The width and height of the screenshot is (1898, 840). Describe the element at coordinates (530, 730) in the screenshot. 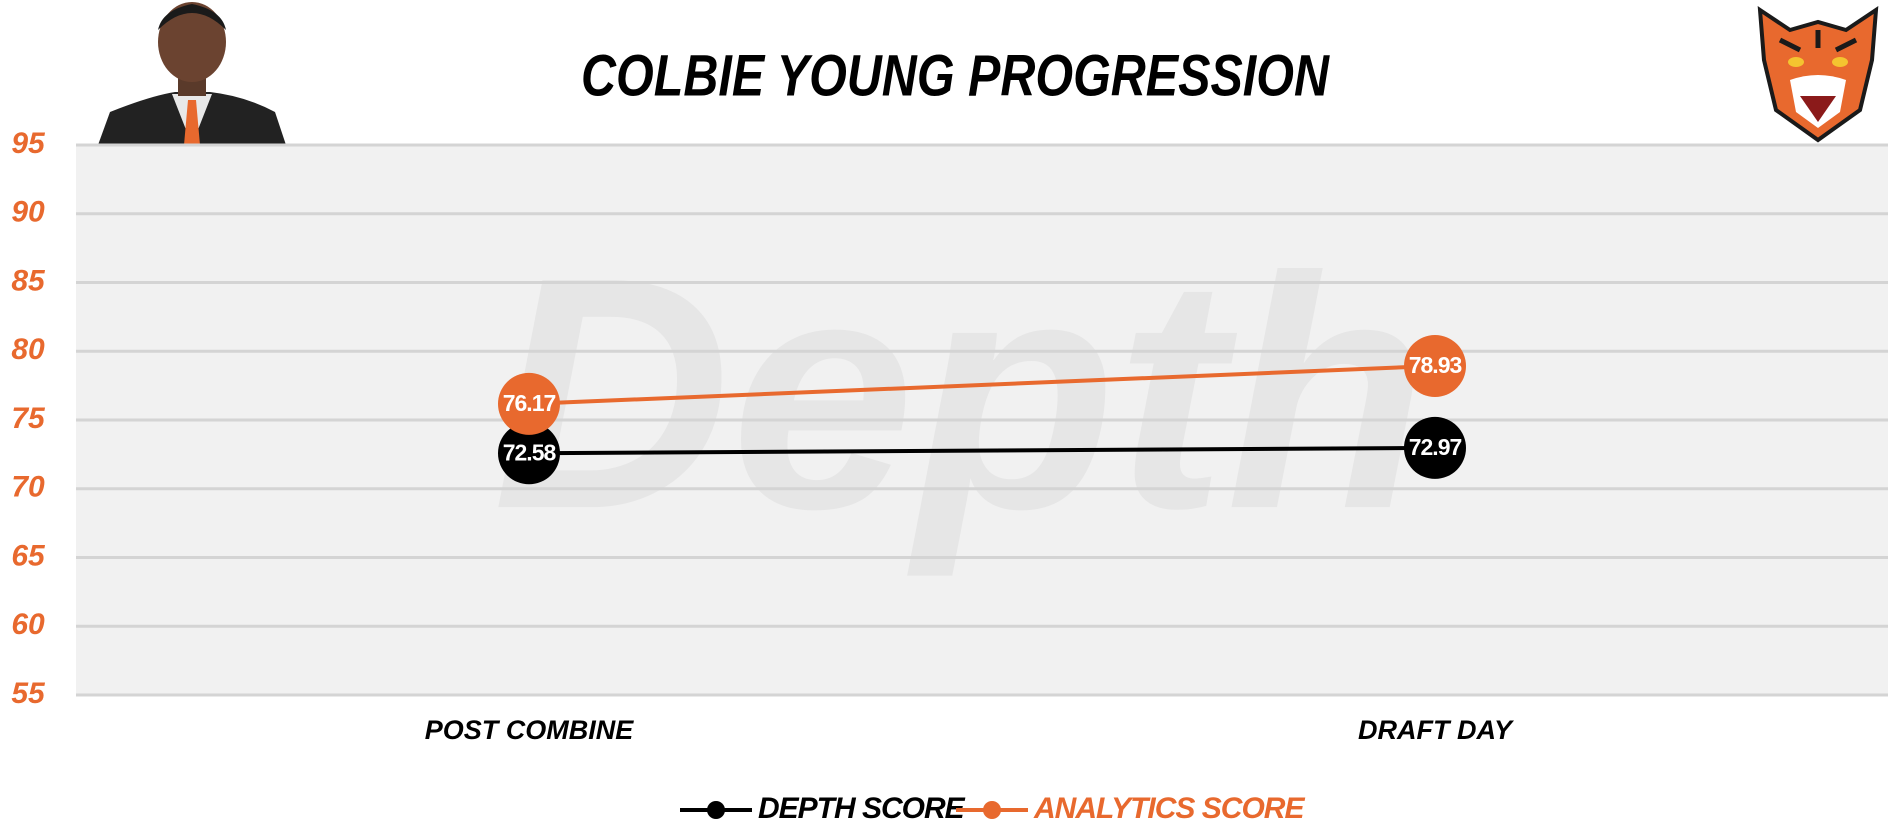

I see `x-tick-label: POST COMBINE` at that location.